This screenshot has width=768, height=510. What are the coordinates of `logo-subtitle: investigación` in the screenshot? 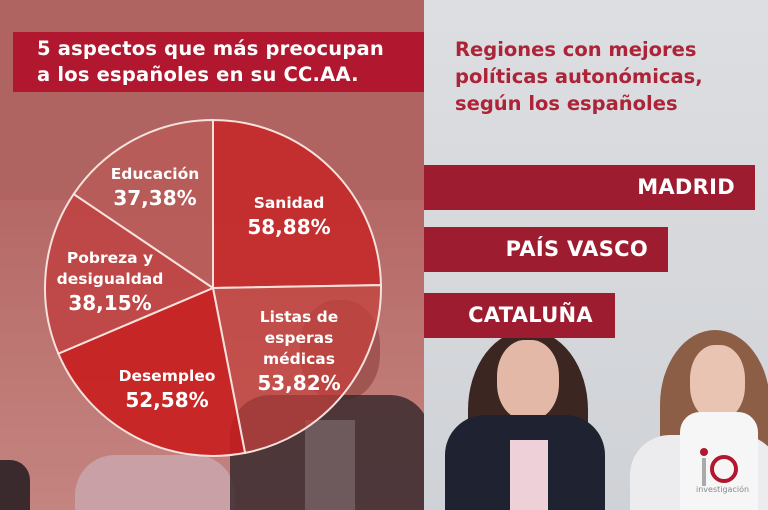 It's located at (723, 489).